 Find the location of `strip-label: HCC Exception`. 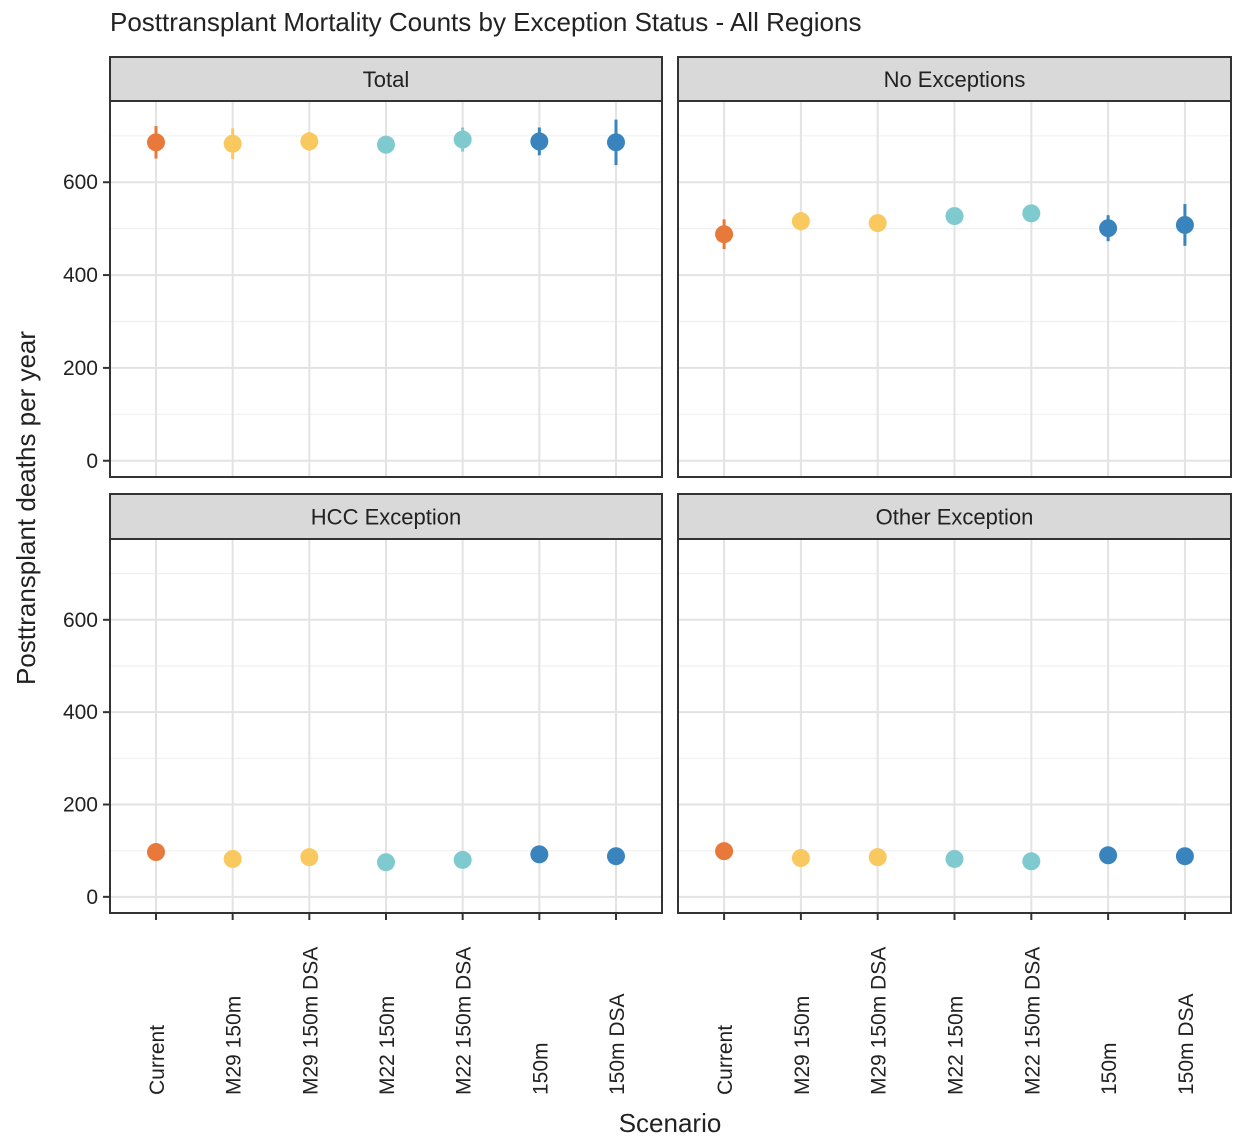

strip-label: HCC Exception is located at coordinates (386, 517).